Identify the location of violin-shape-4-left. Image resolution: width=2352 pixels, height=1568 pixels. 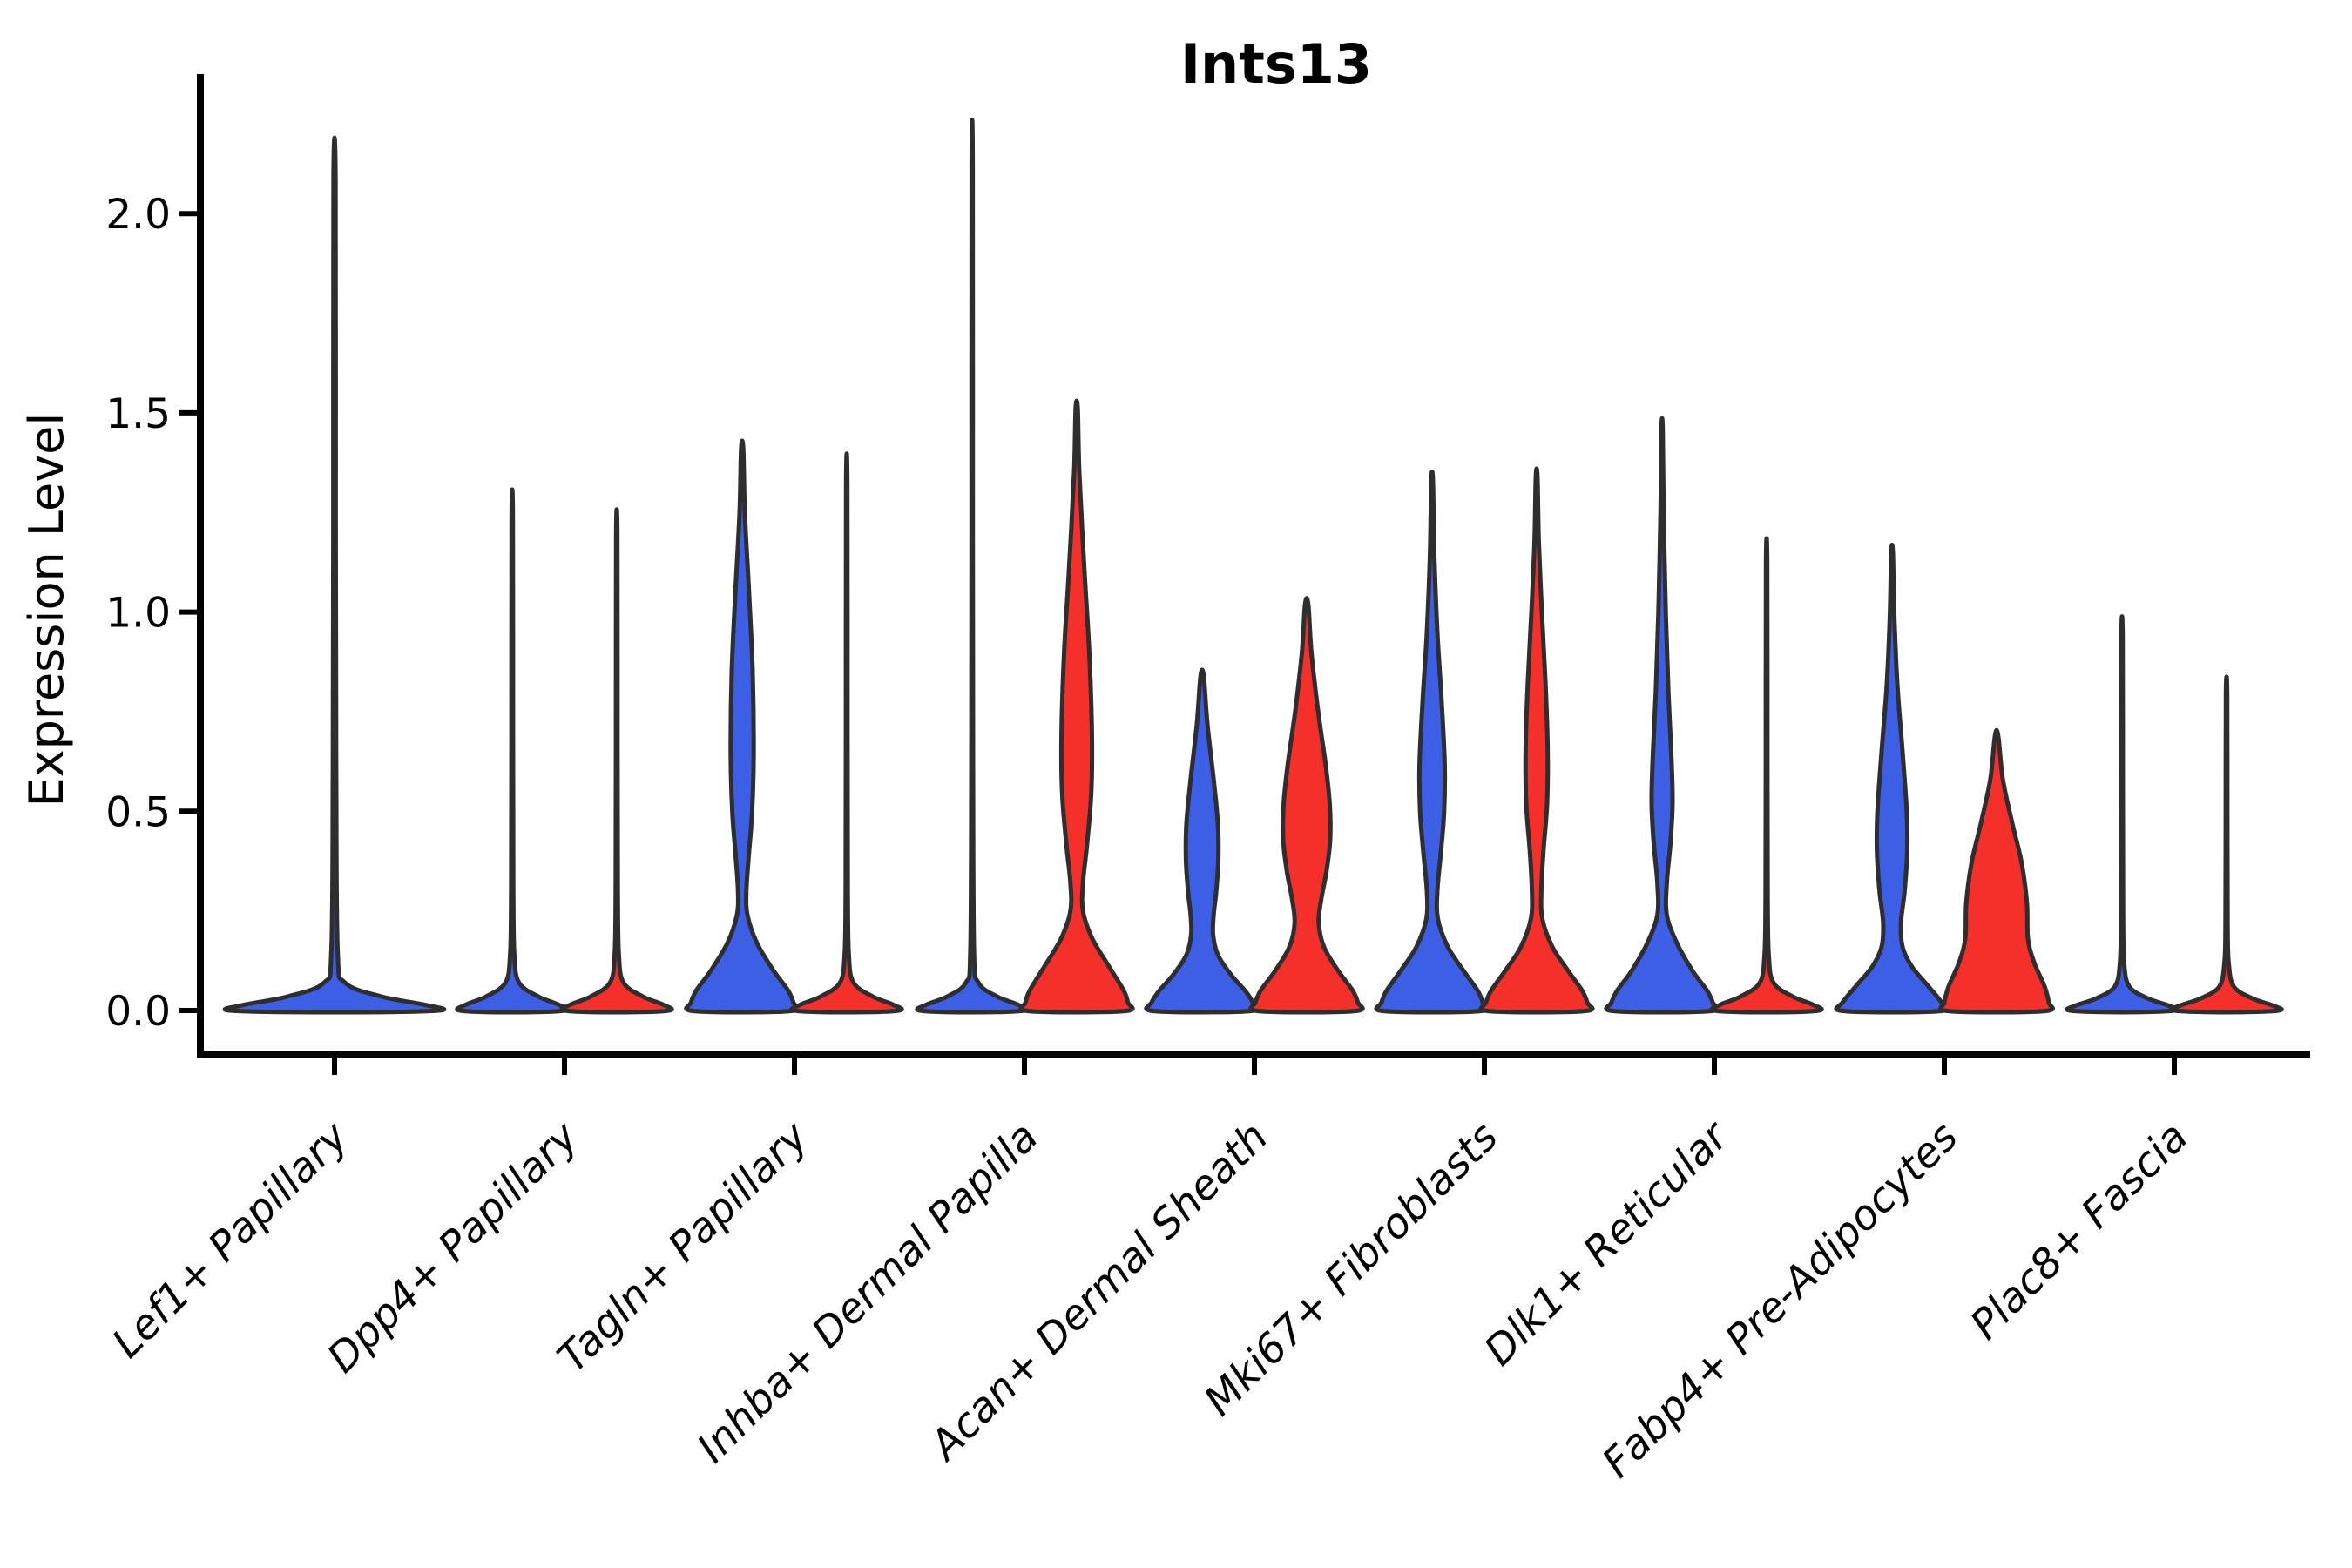
(1202, 841).